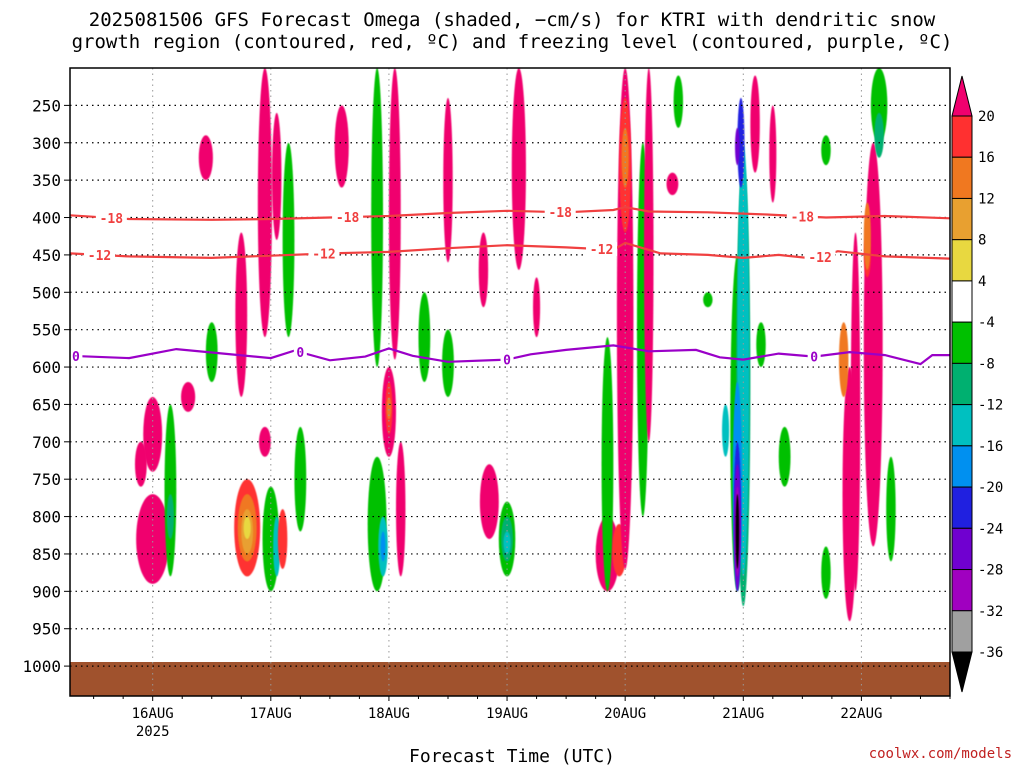  I want to click on x-tick-sublabel: 2025, so click(153, 732).